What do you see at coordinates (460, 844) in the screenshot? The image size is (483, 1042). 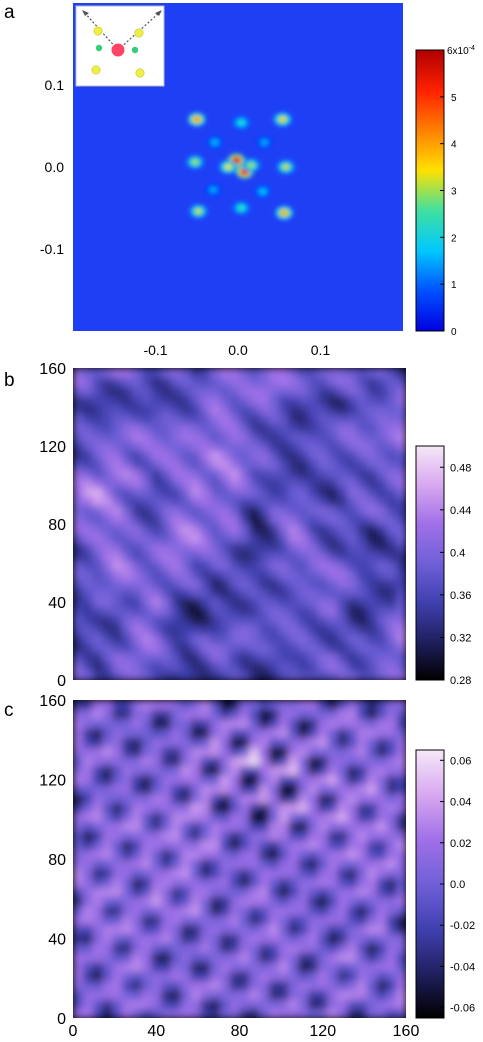 I see `colorbar-tick-label: 0.02` at bounding box center [460, 844].